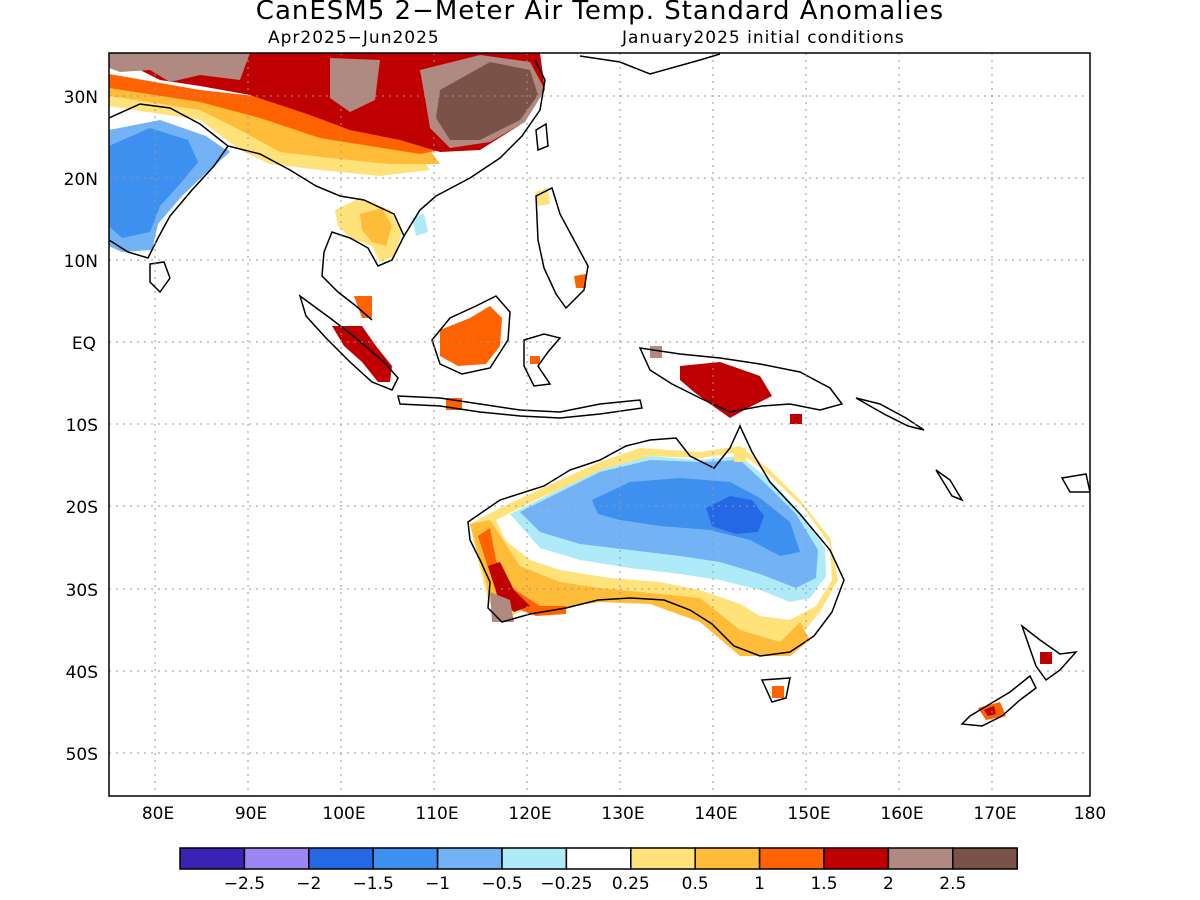 The width and height of the screenshot is (1200, 900). What do you see at coordinates (160, 277) in the screenshot?
I see `sri-lanka-coastline` at bounding box center [160, 277].